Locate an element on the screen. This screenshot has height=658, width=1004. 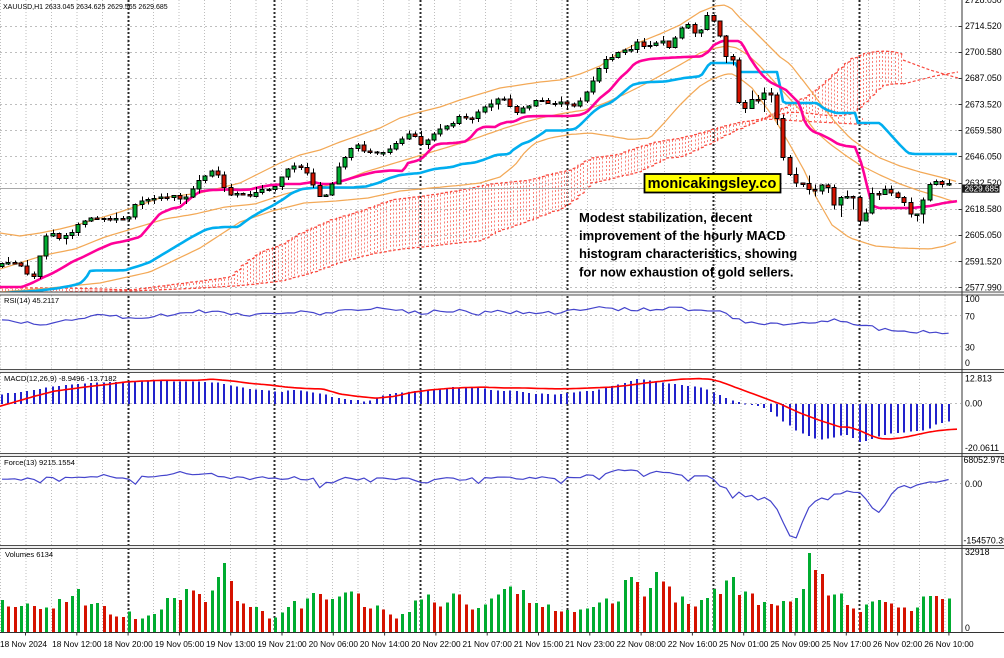
svg-text:histogram characteristics, sho: histogram characteristics, showing is located at coordinates (688, 253).